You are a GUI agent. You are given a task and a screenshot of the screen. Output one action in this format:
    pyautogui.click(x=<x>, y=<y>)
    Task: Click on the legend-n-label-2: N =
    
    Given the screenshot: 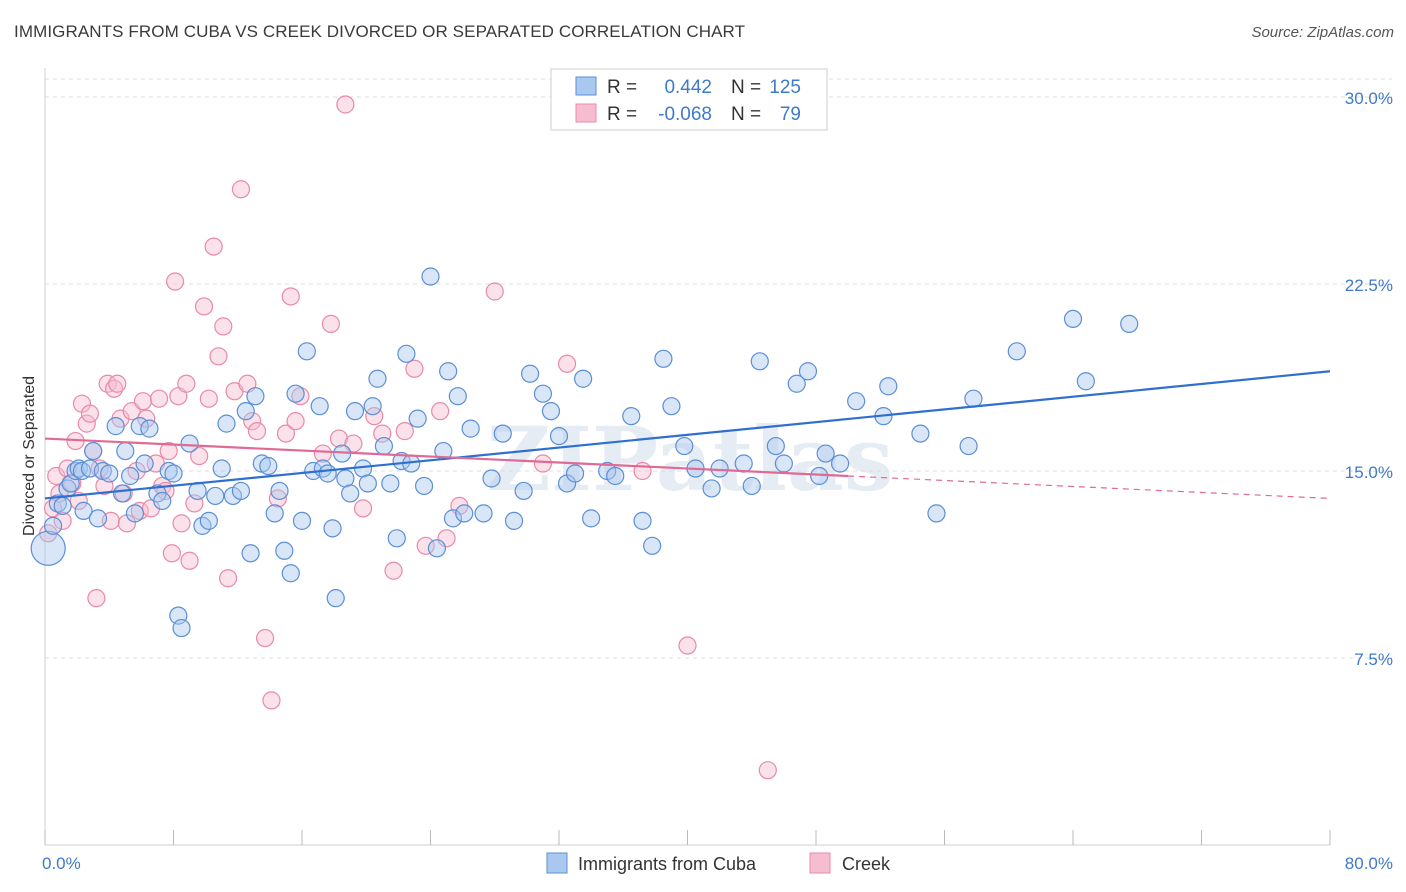 What is the action you would take?
    pyautogui.click(x=746, y=114)
    